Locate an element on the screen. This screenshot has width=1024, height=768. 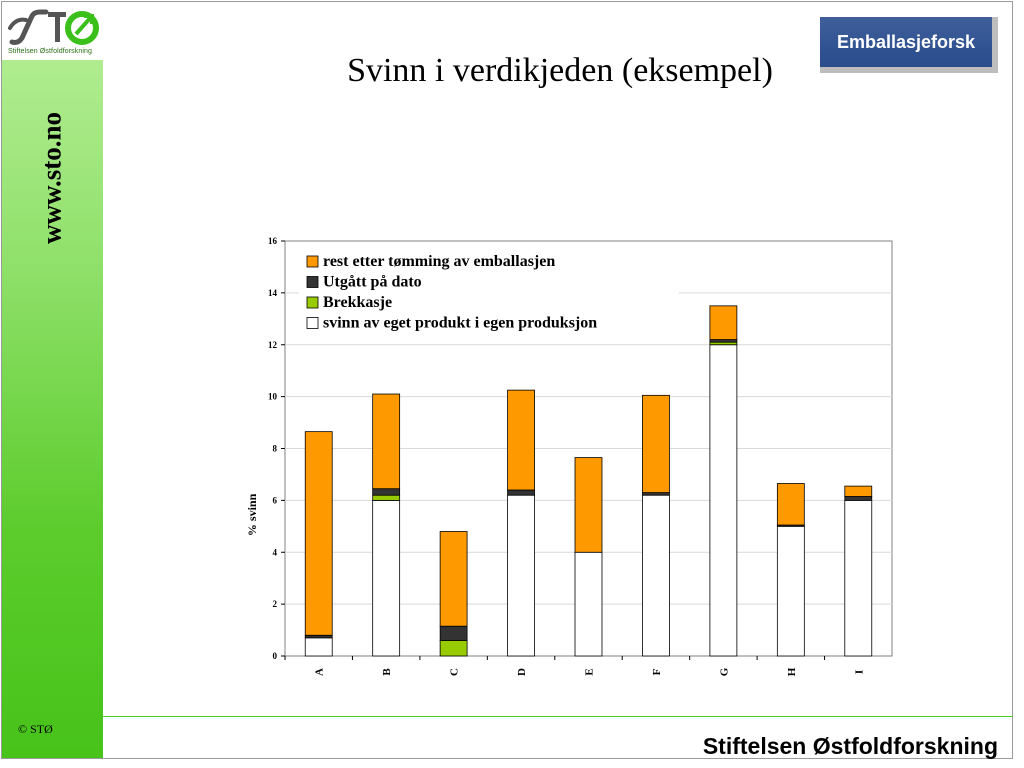
x-tick-label: E is located at coordinates (590, 671).